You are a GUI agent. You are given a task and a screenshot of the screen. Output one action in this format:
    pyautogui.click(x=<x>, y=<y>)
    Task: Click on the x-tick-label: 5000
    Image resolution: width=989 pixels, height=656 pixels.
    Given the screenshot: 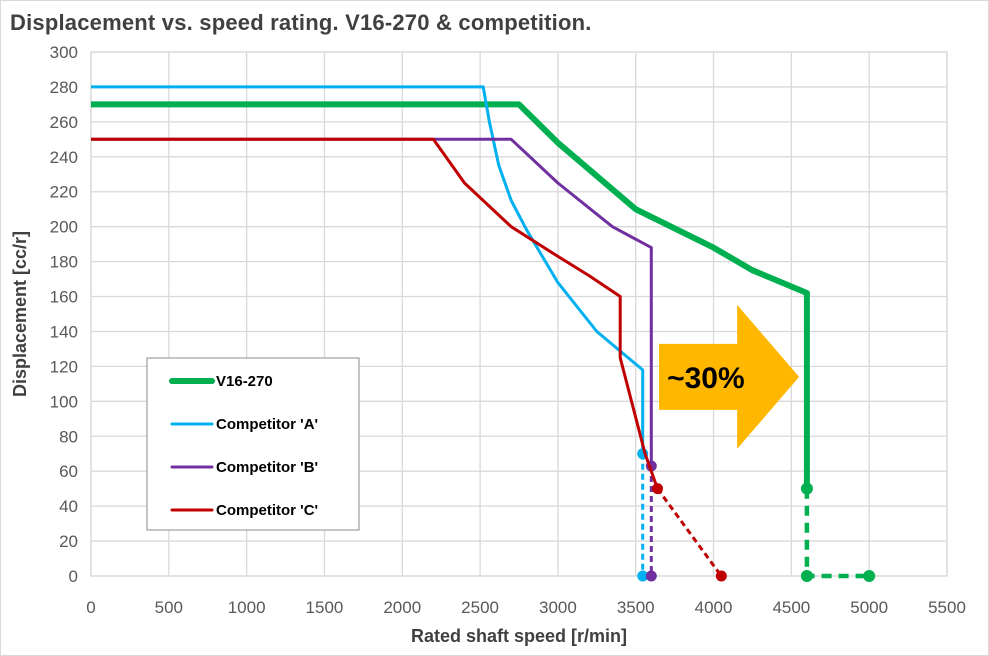 What is the action you would take?
    pyautogui.click(x=869, y=607)
    